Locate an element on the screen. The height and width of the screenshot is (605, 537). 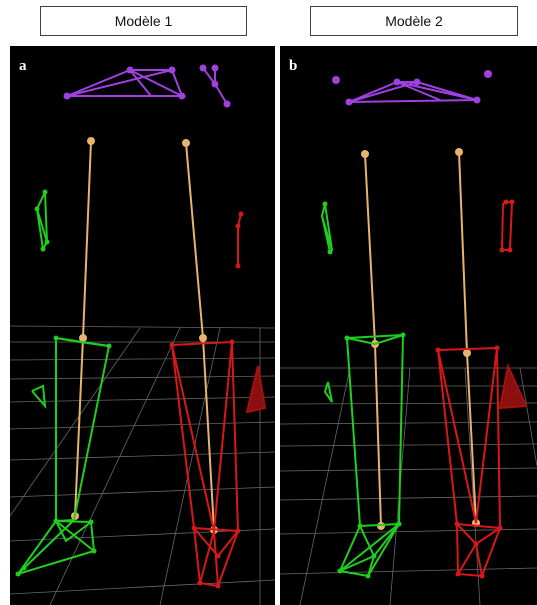
model-1-title-box: Modèle 1 is located at coordinates (143, 21).